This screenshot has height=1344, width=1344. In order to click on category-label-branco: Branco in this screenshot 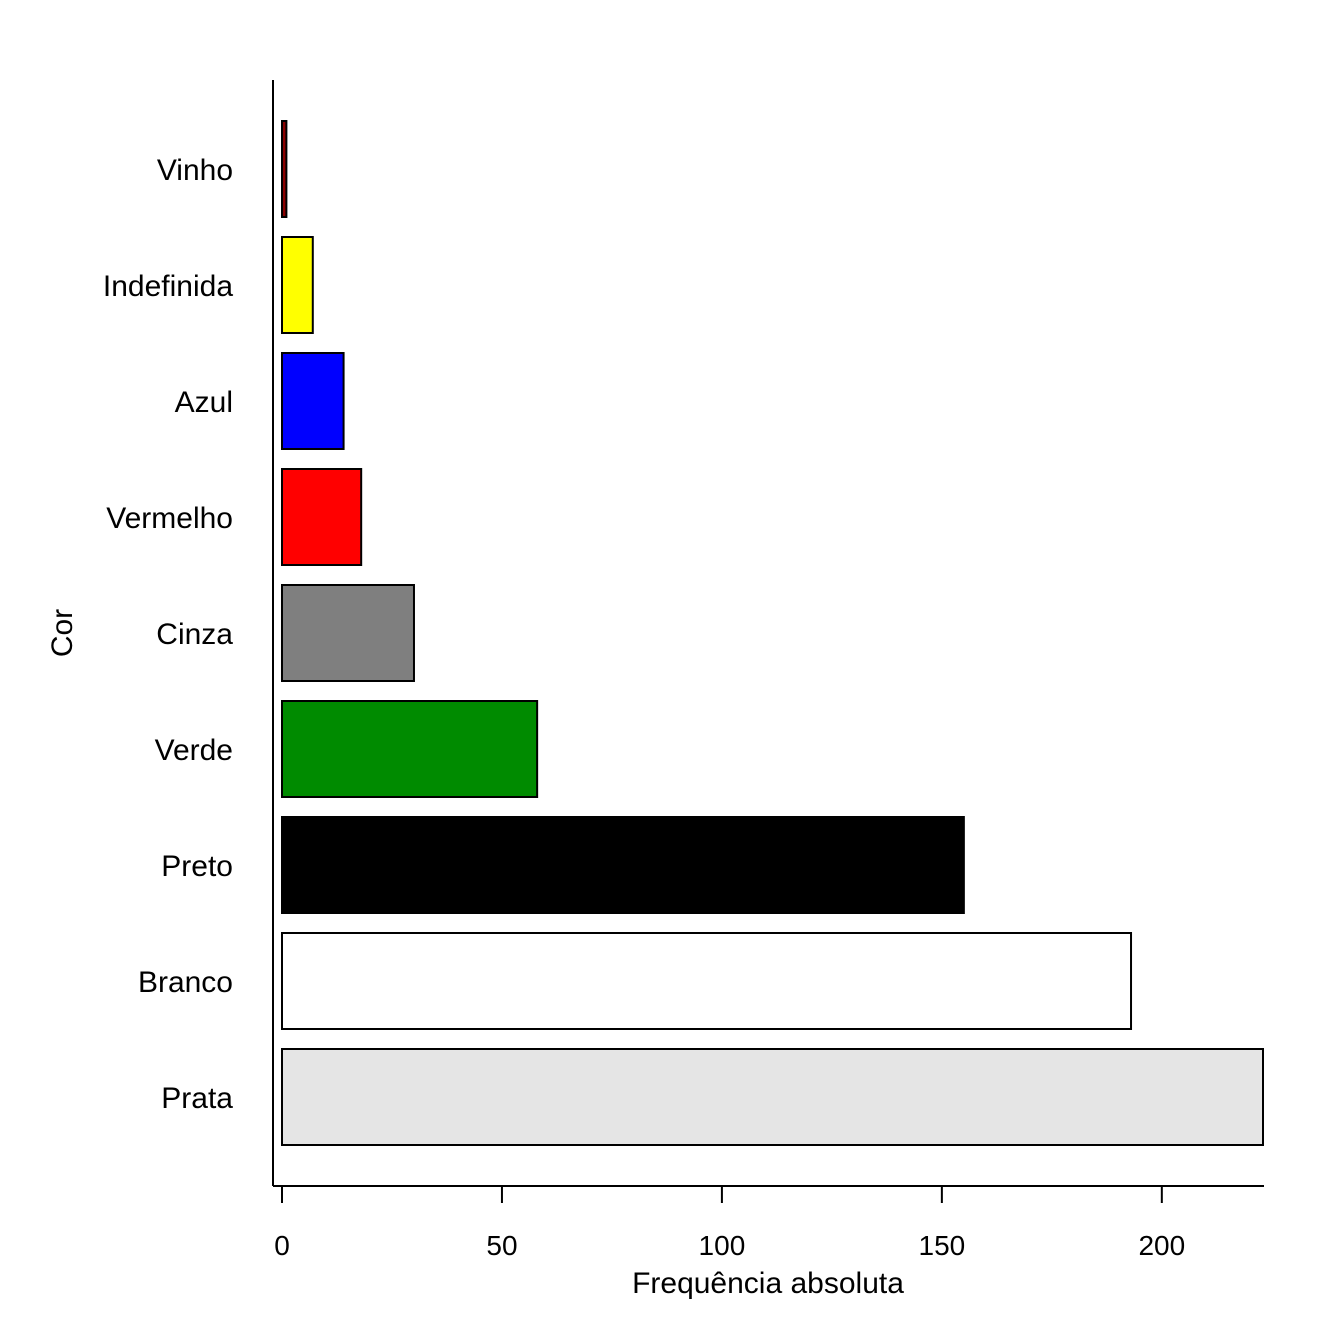, I will do `click(185, 982)`.